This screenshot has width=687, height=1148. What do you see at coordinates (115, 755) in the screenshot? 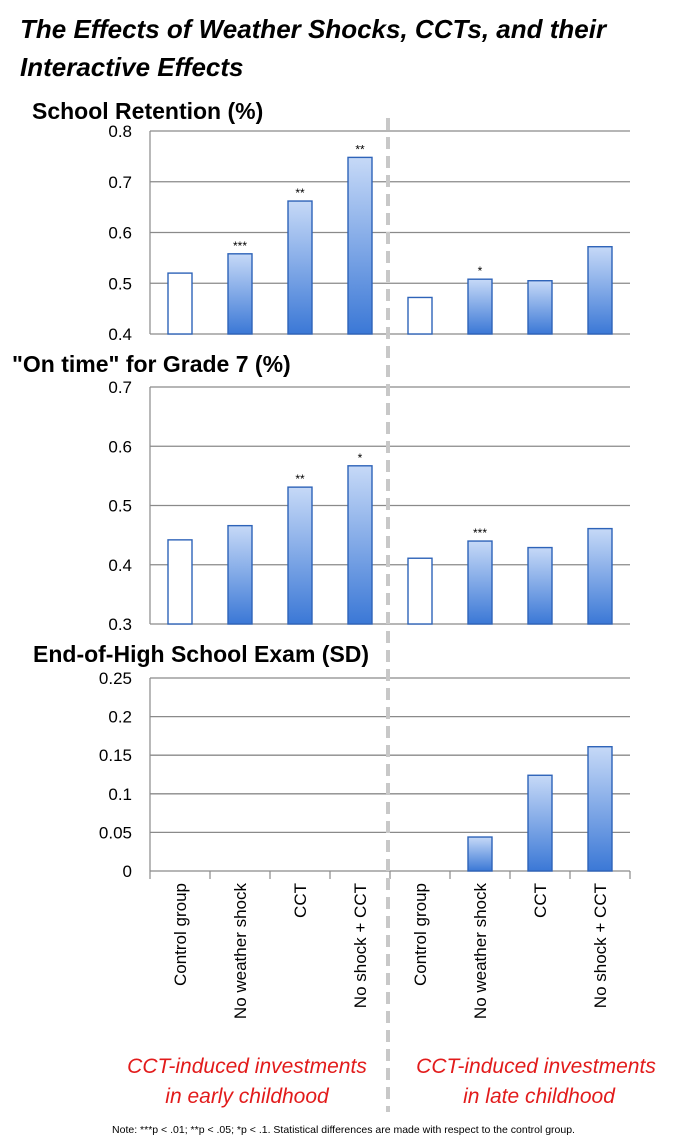
I see `y-tick-label: 0.15` at bounding box center [115, 755].